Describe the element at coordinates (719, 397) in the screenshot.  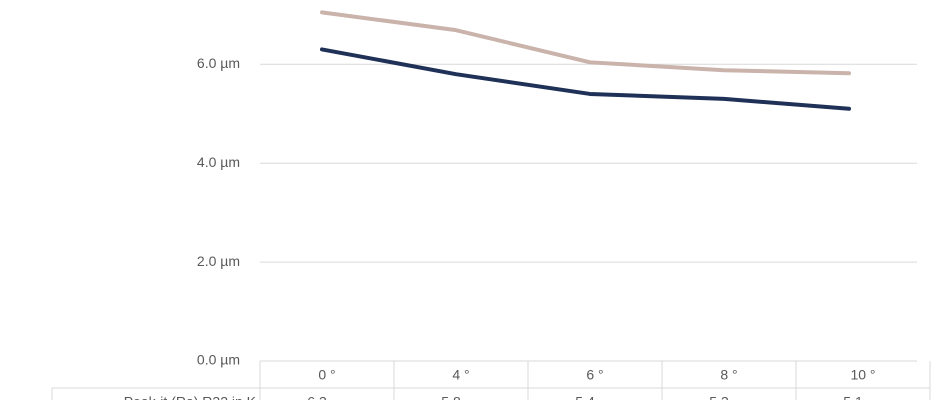
I see `table-value: 5.3` at that location.